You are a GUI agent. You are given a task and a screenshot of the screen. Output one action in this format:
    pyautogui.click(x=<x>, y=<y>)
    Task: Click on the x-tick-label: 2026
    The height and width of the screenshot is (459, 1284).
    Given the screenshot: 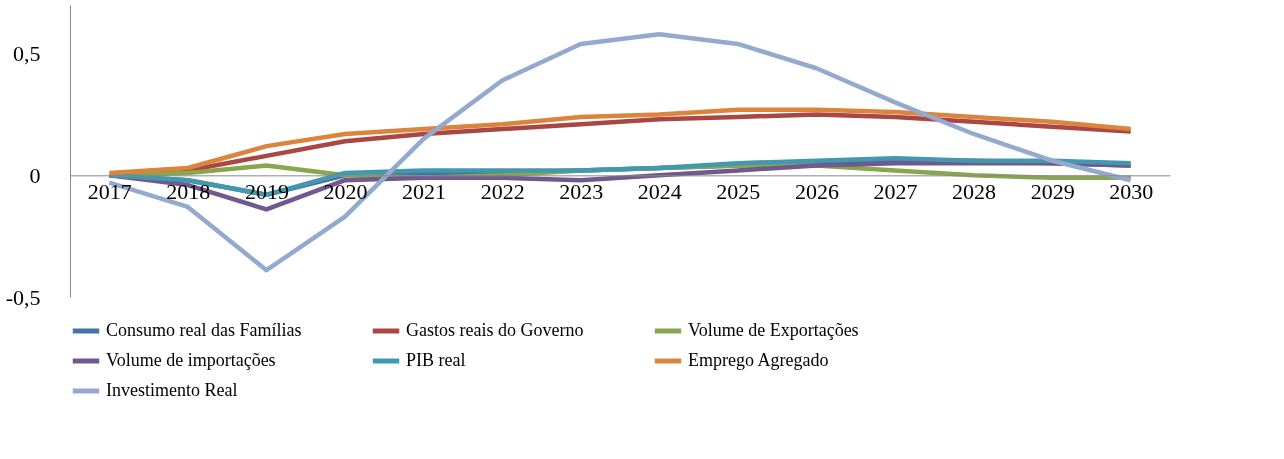 What is the action you would take?
    pyautogui.click(x=816, y=191)
    